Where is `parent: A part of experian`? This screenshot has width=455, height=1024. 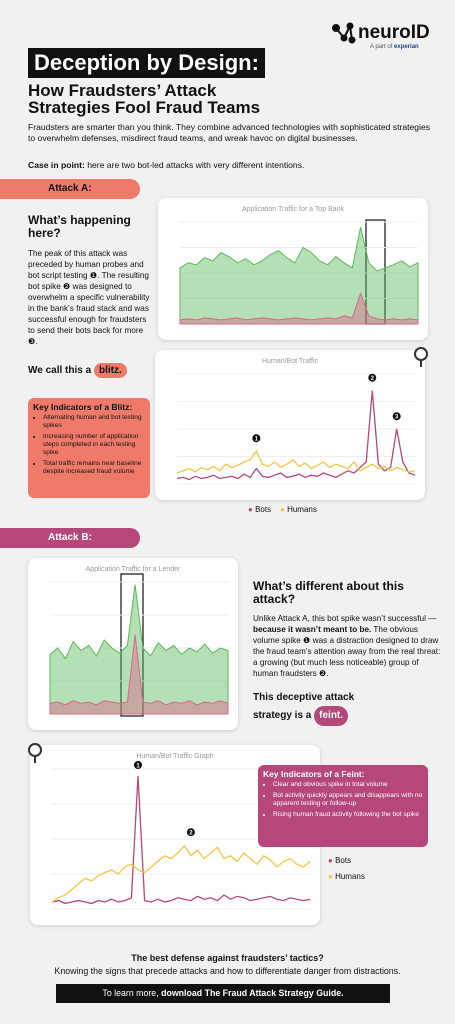 parent: A part of experian is located at coordinates (394, 47).